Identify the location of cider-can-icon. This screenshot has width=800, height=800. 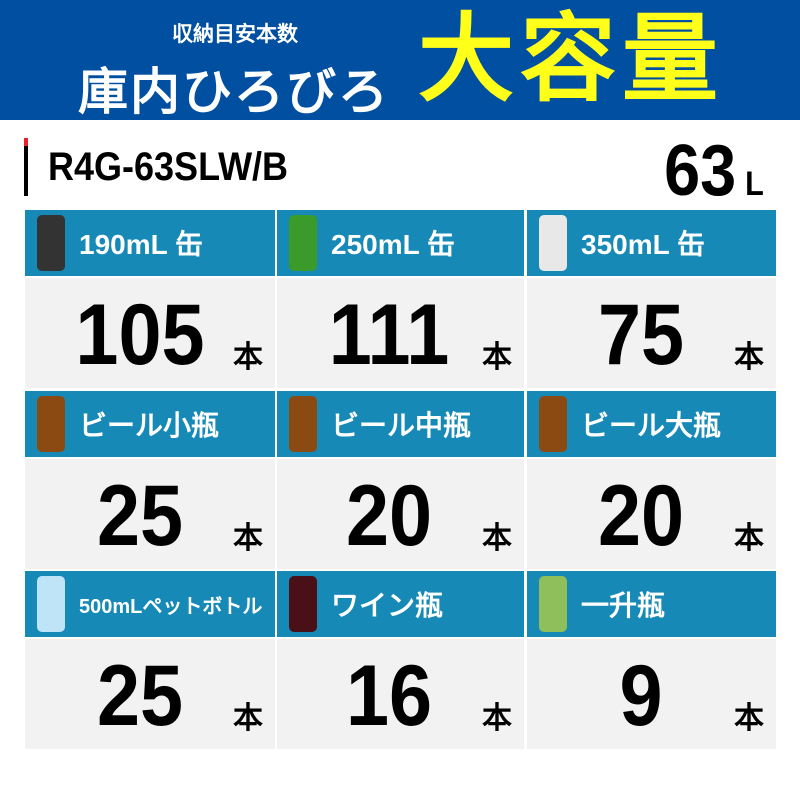
(303, 243).